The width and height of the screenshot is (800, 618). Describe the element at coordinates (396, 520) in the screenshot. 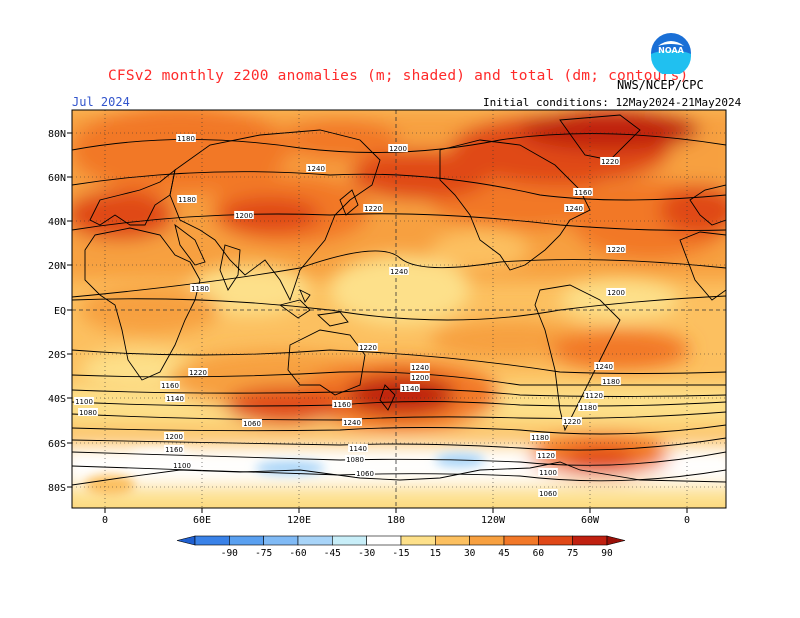

I see `lon-label: 180` at that location.